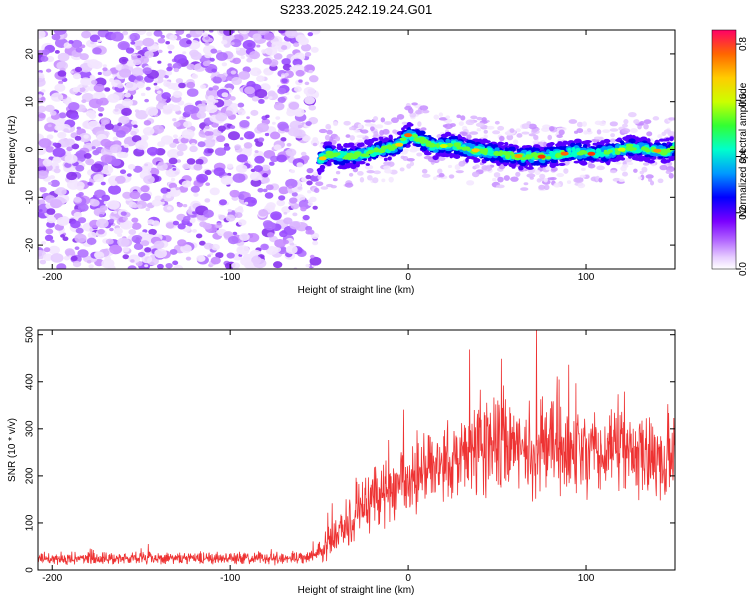 Image resolution: width=750 pixels, height=605 pixels. What do you see at coordinates (30, 102) in the screenshot?
I see `y-tick-label: 10` at bounding box center [30, 102].